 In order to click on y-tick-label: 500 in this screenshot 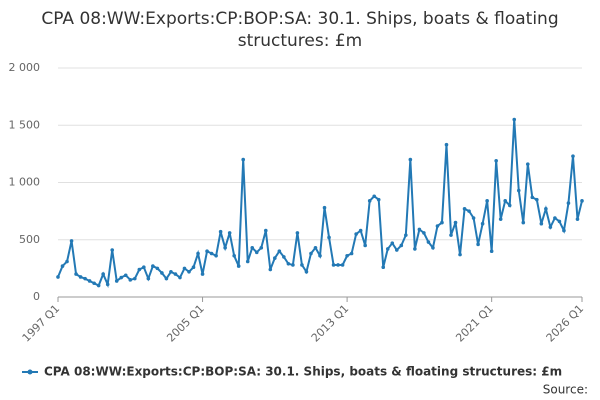, I will do `click(29, 239)`.